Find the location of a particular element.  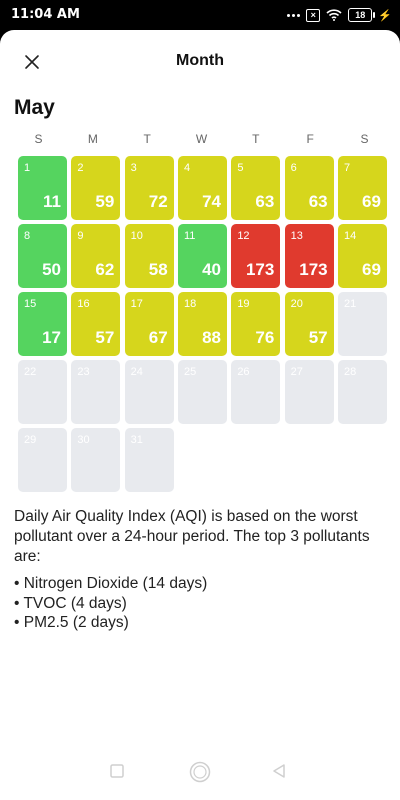

calendar-day-3: 3 72 is located at coordinates (149, 188).